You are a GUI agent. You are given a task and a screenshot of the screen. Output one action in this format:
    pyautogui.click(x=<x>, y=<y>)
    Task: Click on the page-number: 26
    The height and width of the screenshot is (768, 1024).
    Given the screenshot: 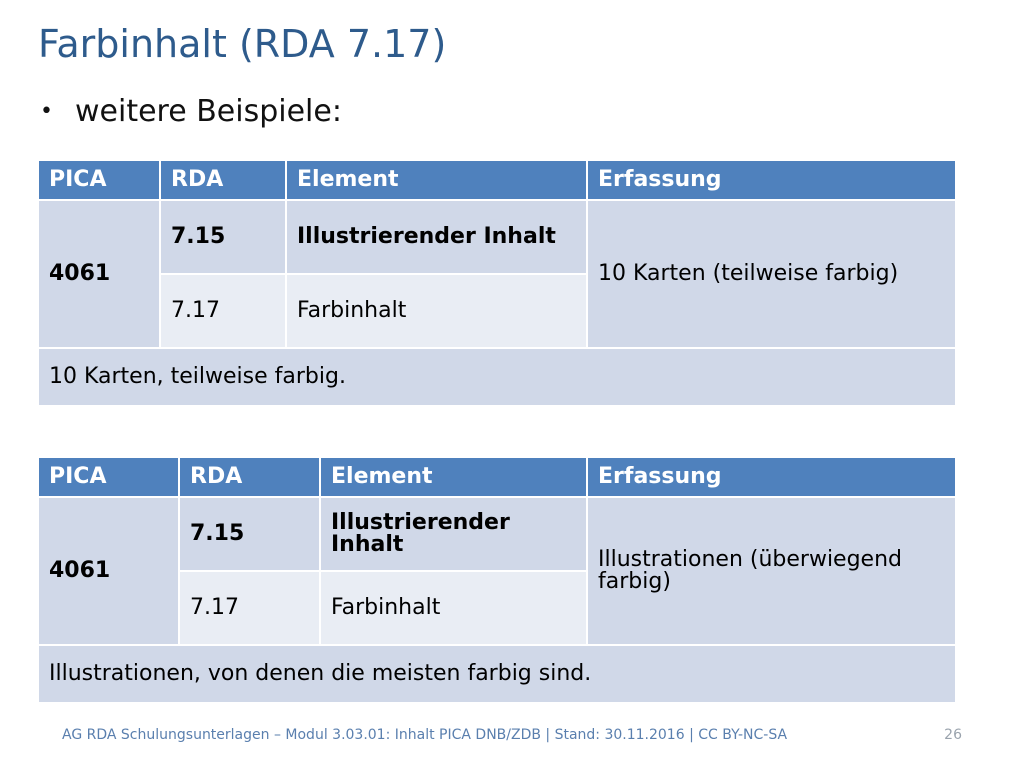 What is the action you would take?
    pyautogui.click(x=953, y=735)
    